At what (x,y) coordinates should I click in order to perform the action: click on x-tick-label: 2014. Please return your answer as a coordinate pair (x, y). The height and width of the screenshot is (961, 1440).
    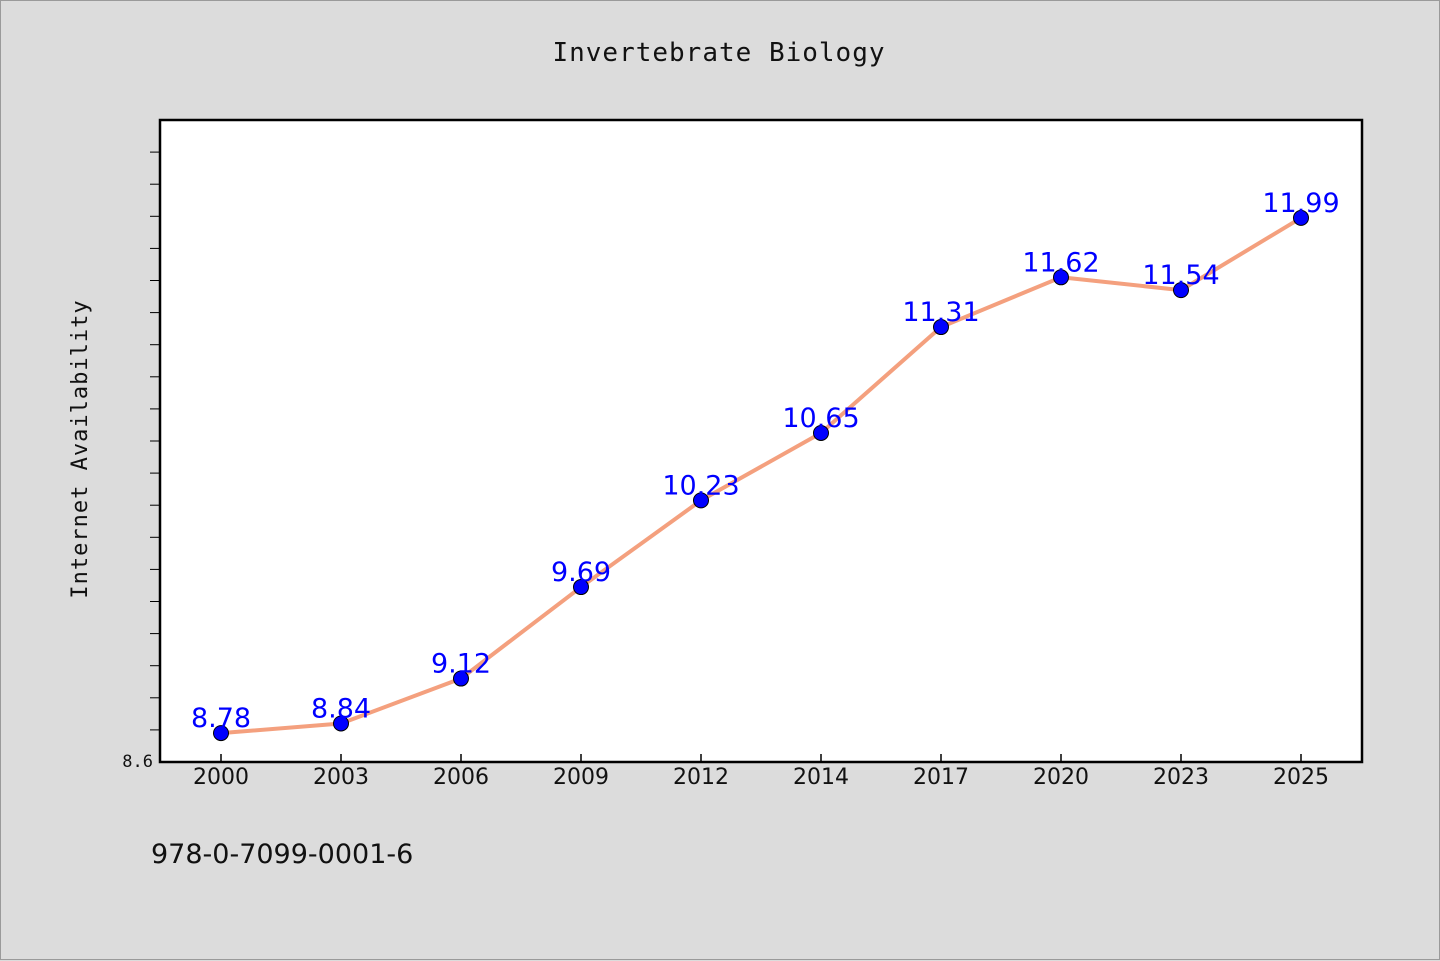
    Looking at the image, I should click on (821, 777).